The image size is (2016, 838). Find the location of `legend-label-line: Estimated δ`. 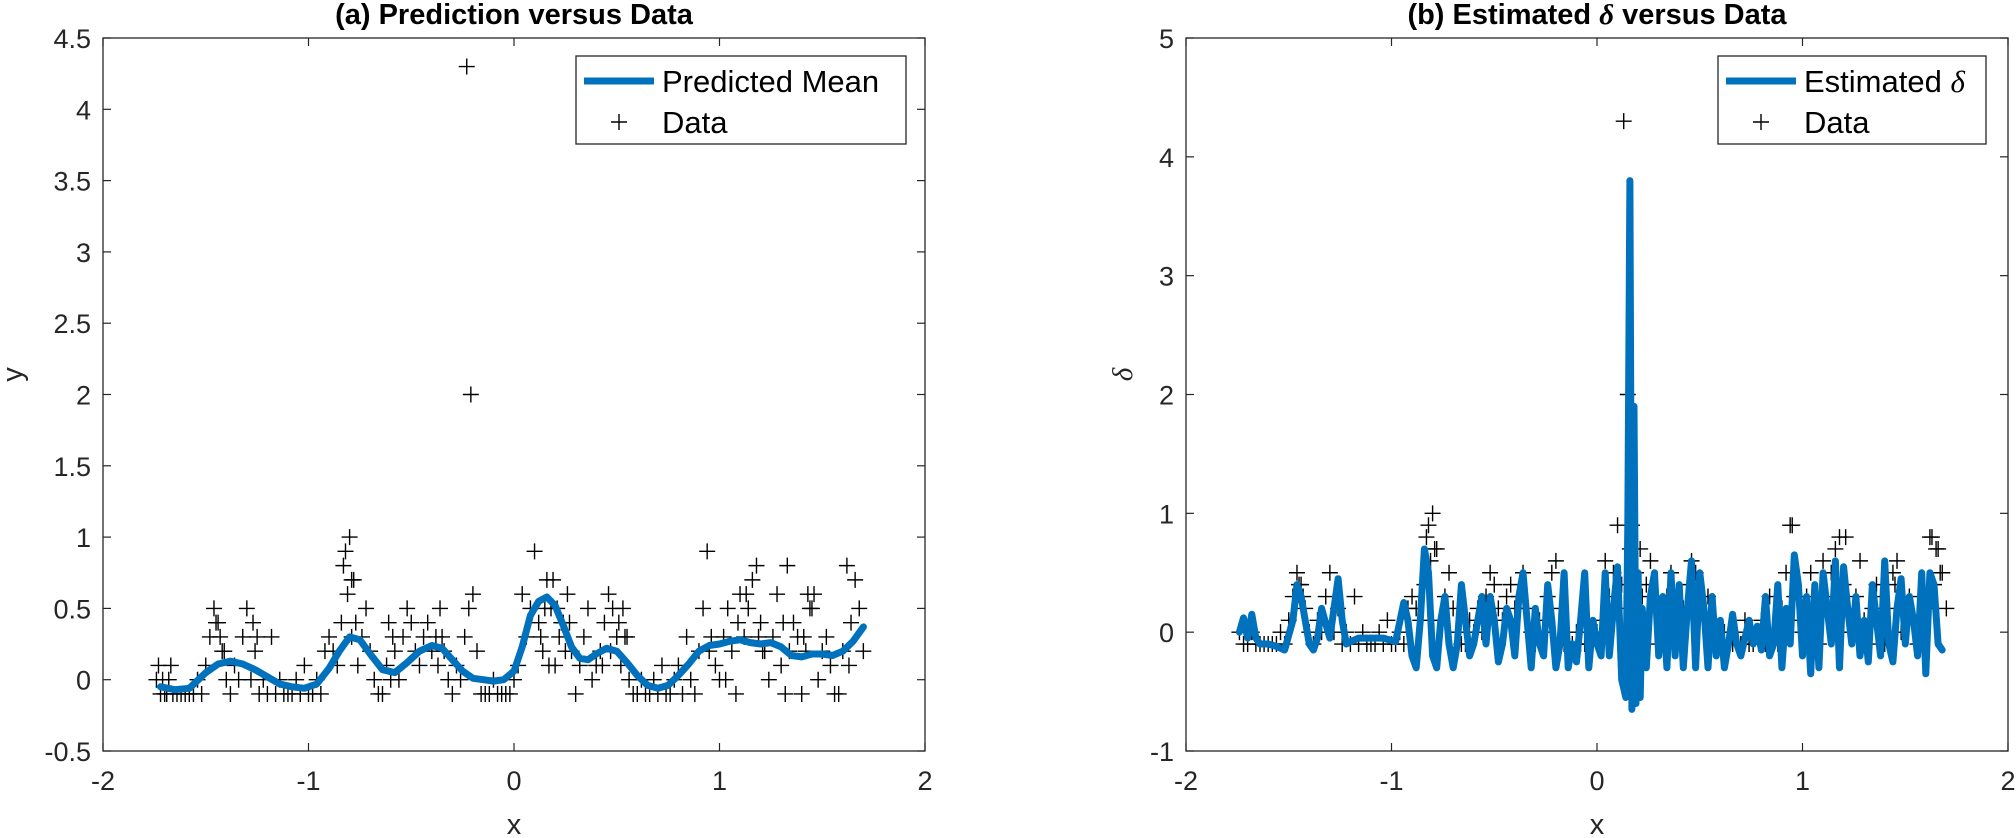

legend-label-line: Estimated δ is located at coordinates (1884, 81).